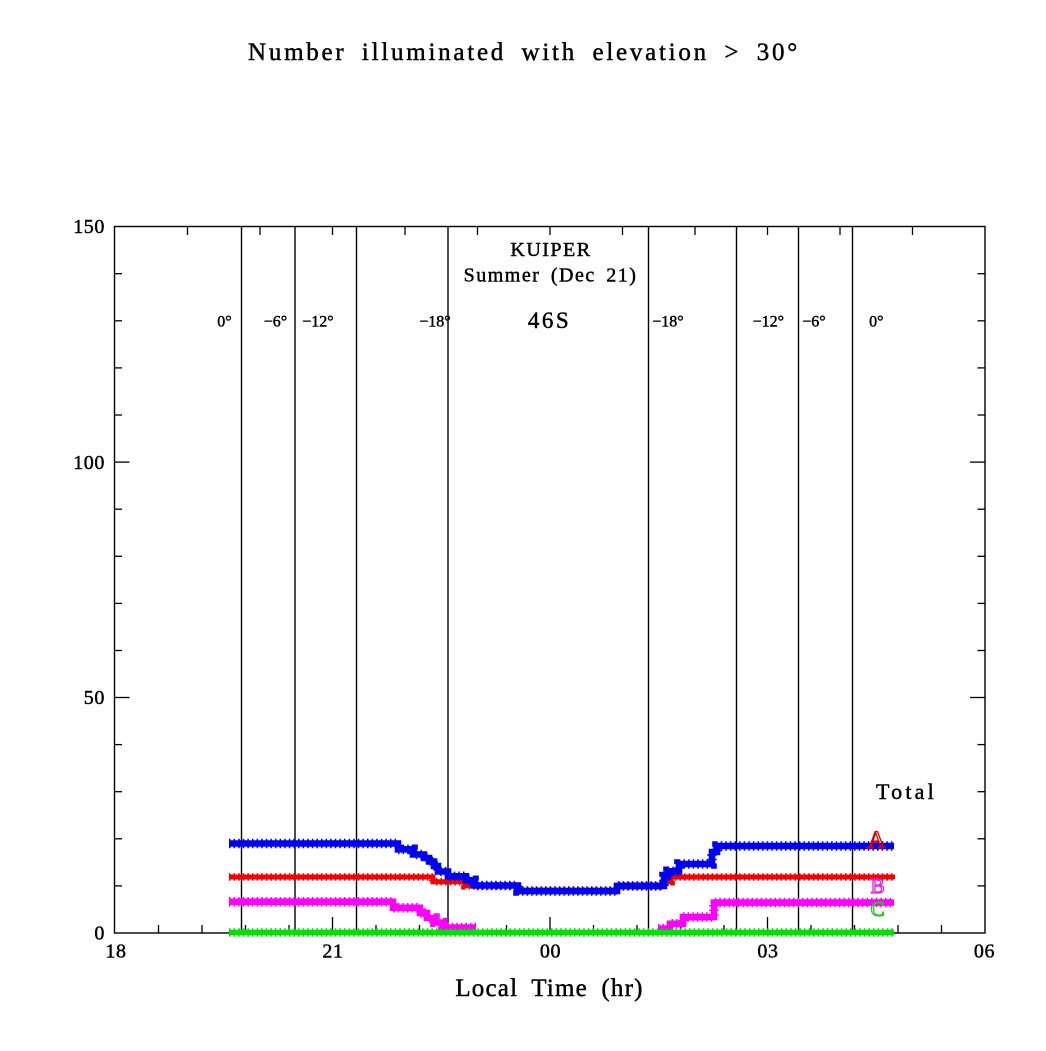  What do you see at coordinates (551, 276) in the screenshot?
I see `svg-text: Summer (Dec 21)` at bounding box center [551, 276].